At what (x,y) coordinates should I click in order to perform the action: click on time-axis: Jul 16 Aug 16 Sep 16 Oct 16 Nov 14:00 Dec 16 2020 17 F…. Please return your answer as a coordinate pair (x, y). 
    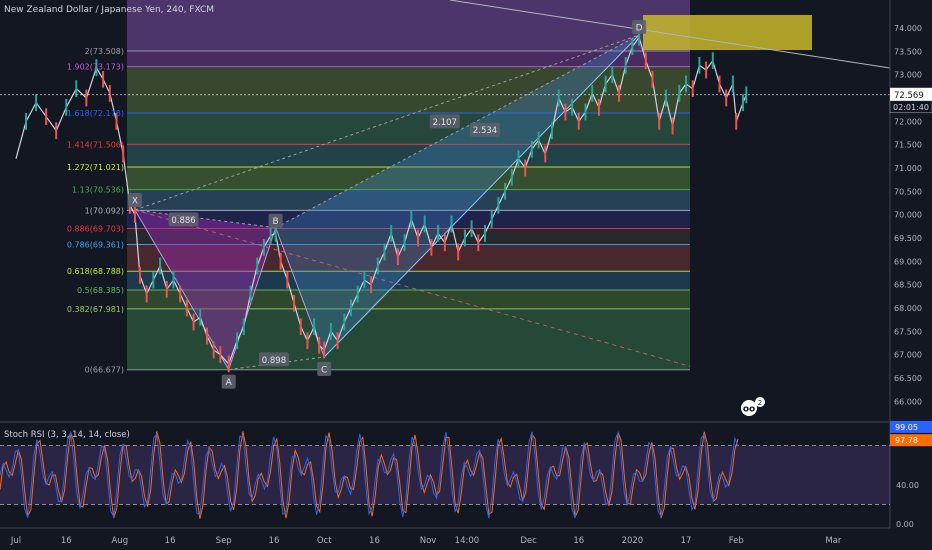
    Looking at the image, I should click on (445, 536).